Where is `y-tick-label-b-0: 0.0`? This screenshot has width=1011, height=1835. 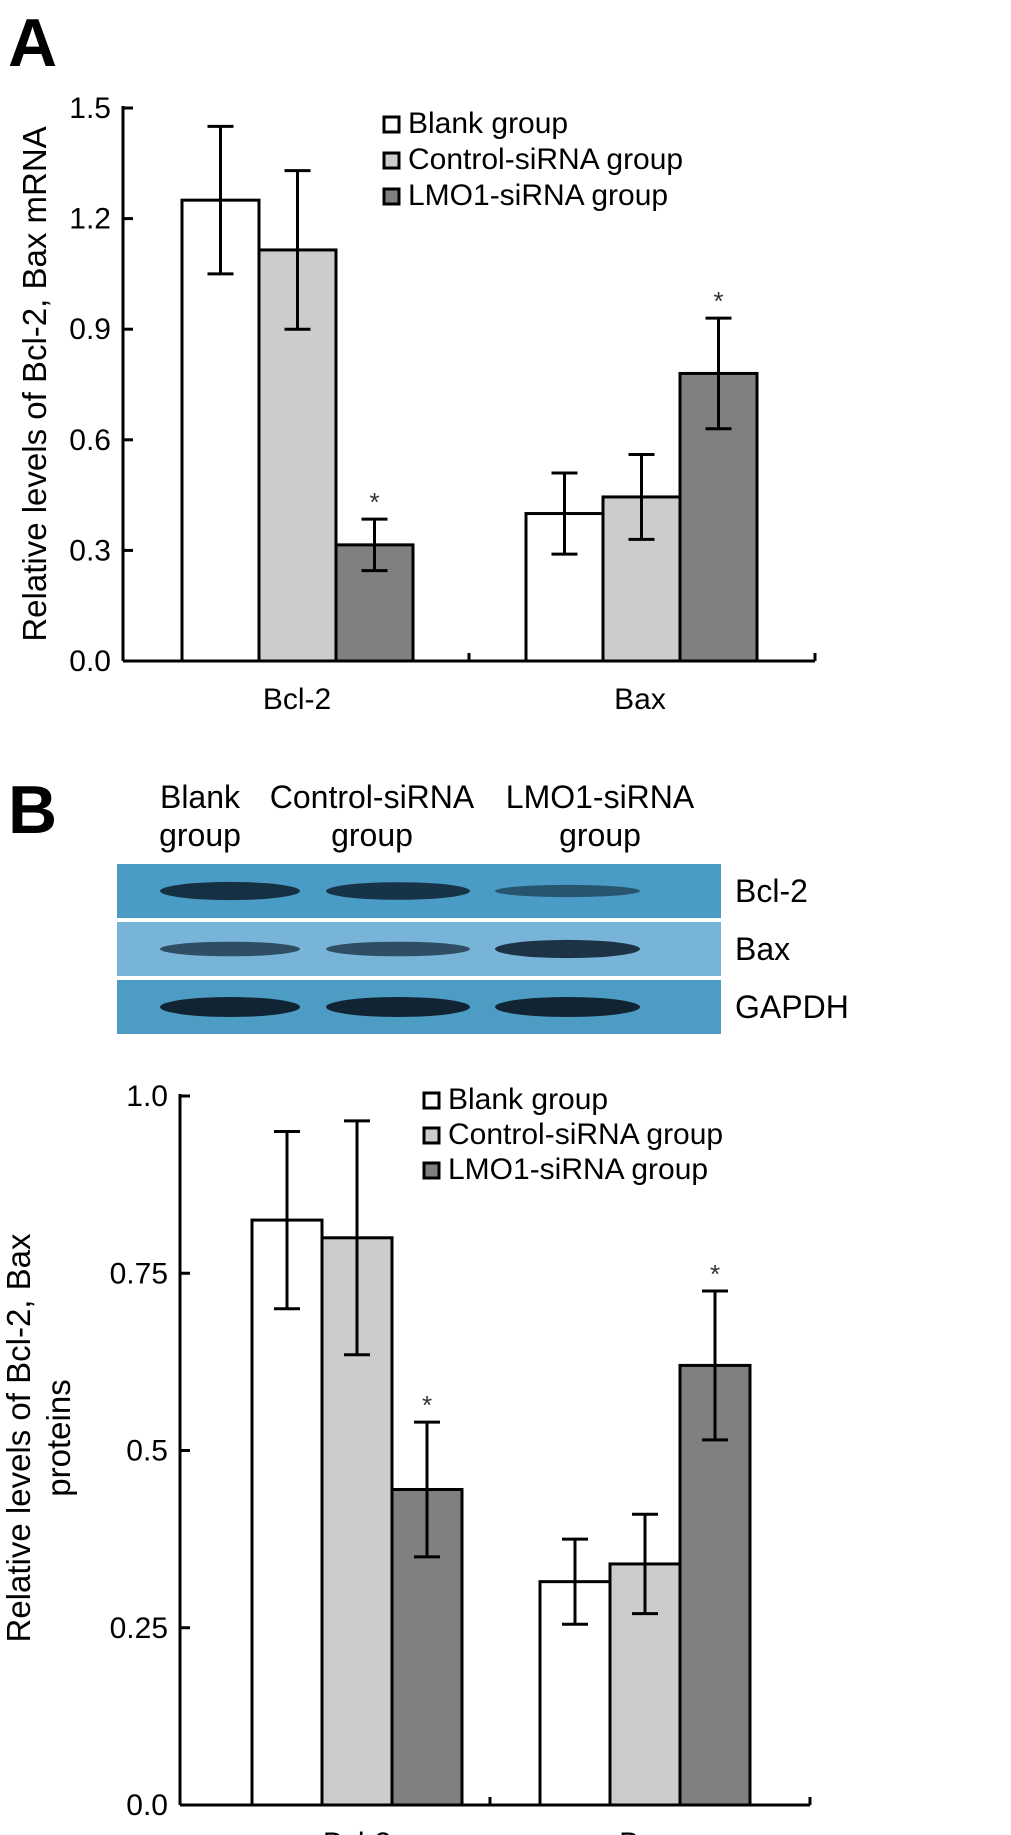 y-tick-label-b-0: 0.0 is located at coordinates (147, 1805).